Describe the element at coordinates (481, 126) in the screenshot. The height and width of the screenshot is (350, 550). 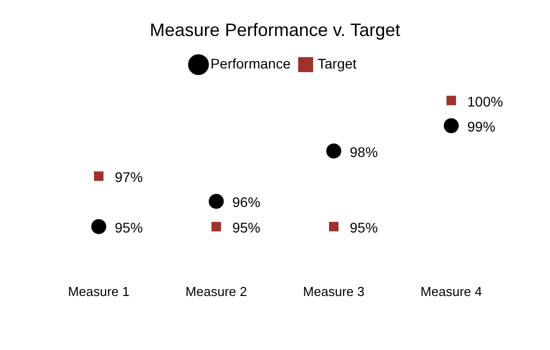
I see `data-label: 99%` at that location.